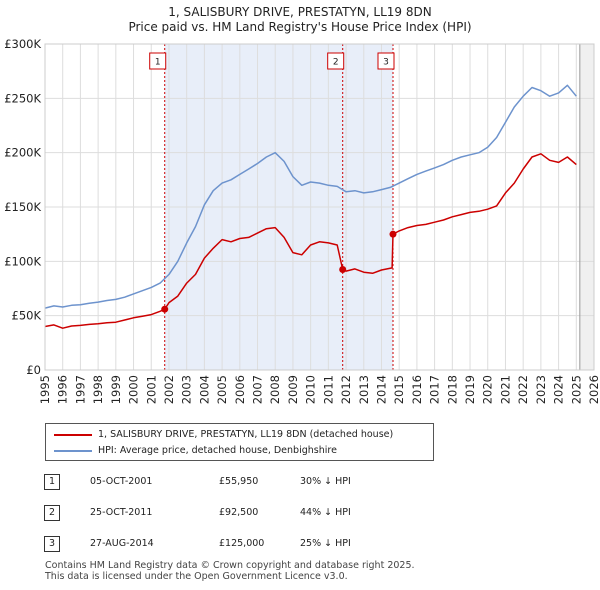 This screenshot has height=590, width=600. Describe the element at coordinates (134, 389) in the screenshot. I see `x-tick-label: 2000` at that location.